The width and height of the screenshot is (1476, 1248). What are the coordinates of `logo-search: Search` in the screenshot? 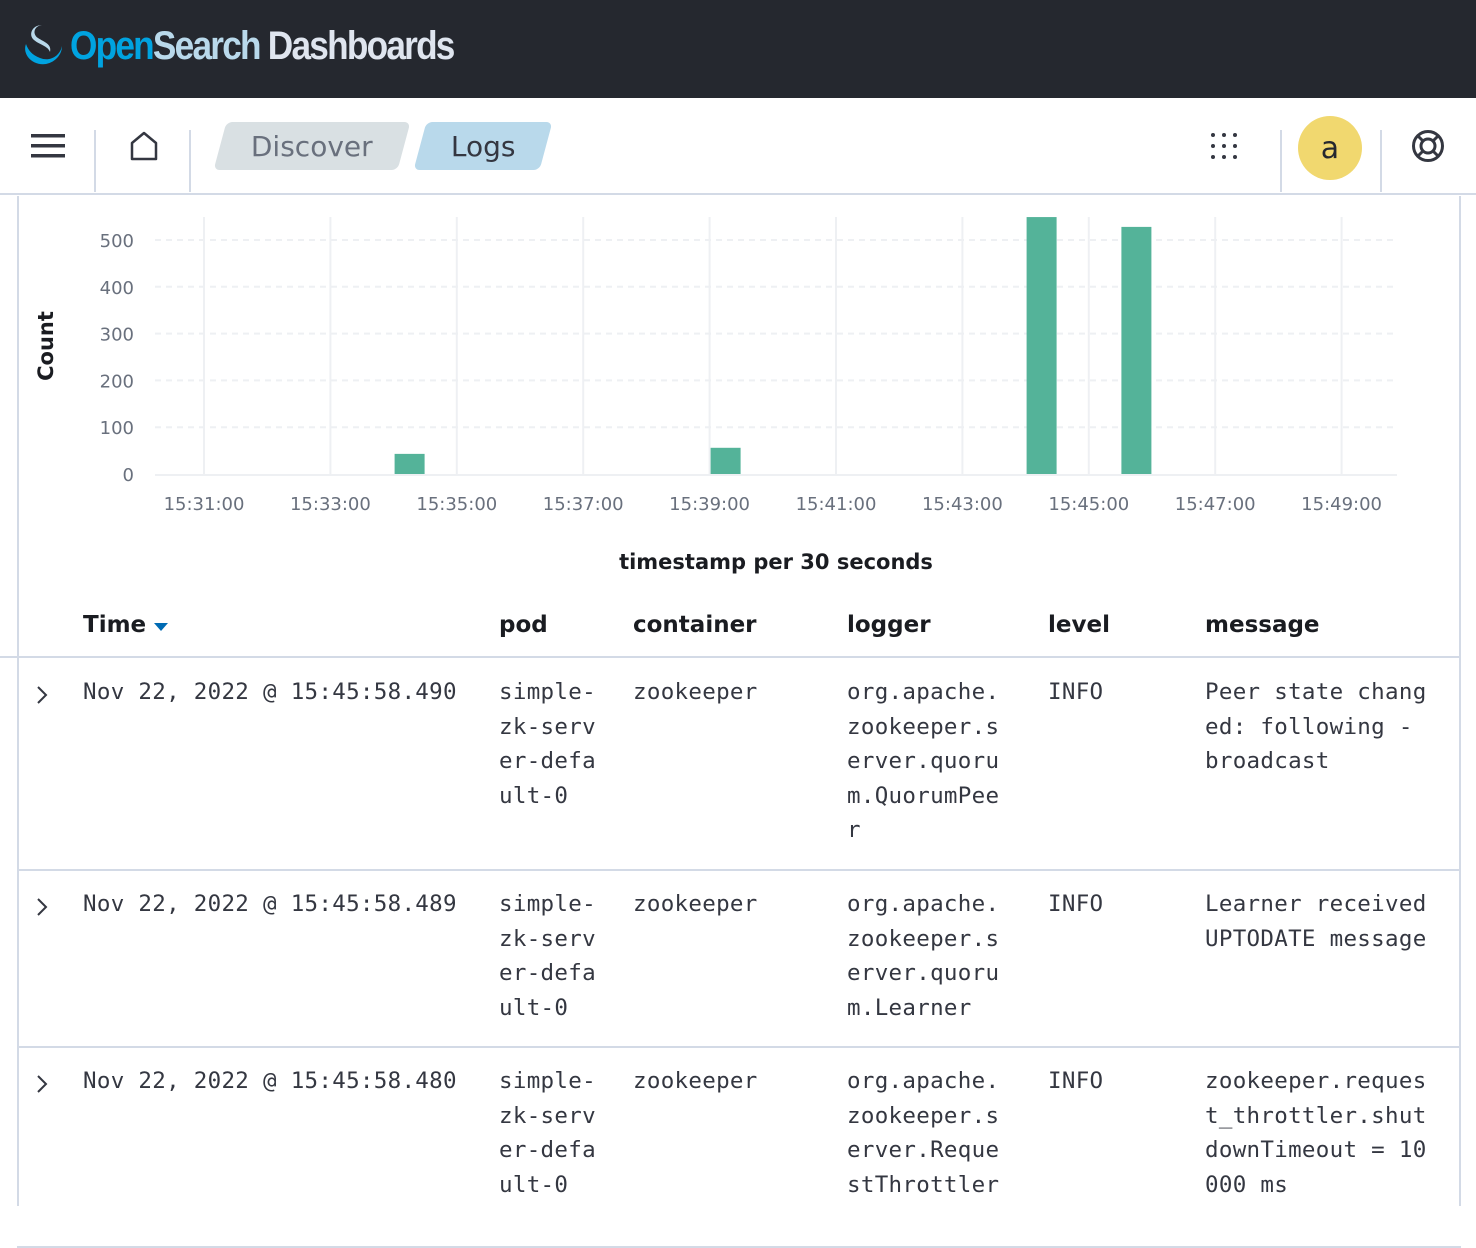 It's located at (207, 45).